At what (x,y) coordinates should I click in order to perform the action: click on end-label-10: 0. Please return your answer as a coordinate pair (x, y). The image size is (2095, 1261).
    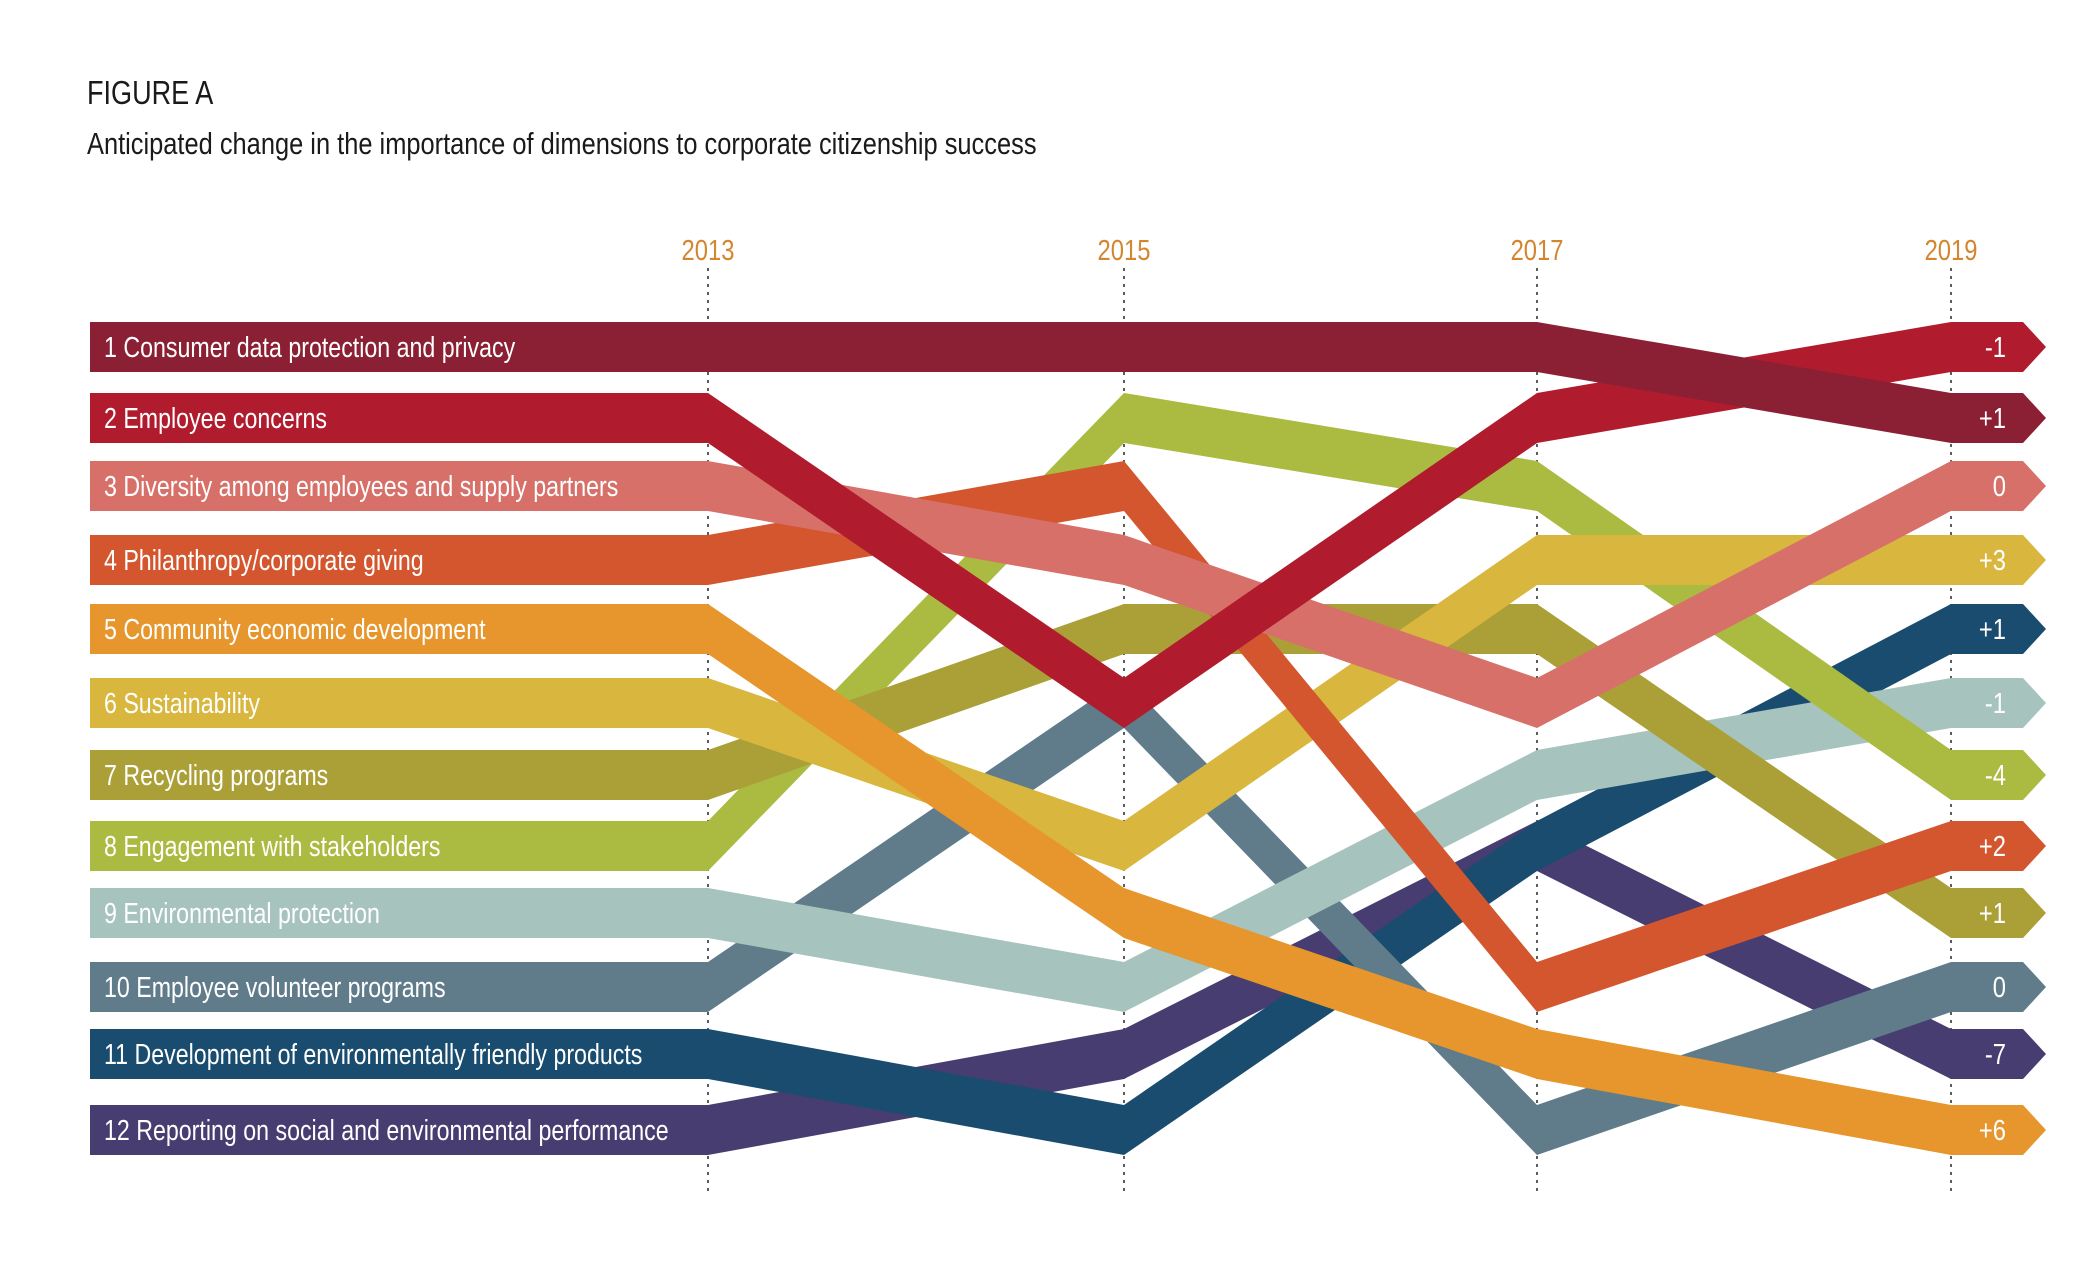
    Looking at the image, I should click on (1999, 987).